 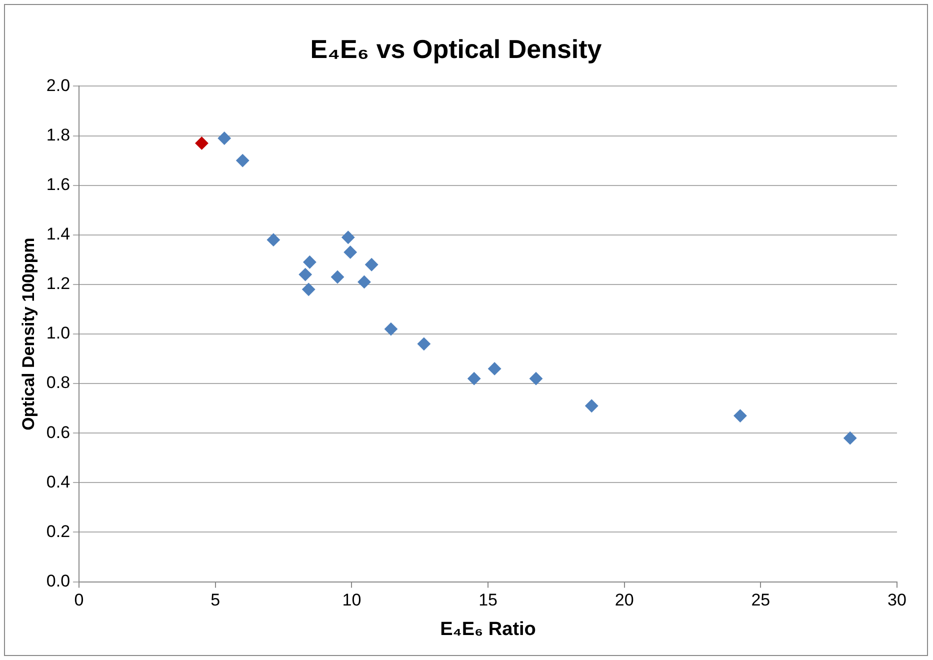 I want to click on y-tick-label: 1.4, so click(x=58, y=234).